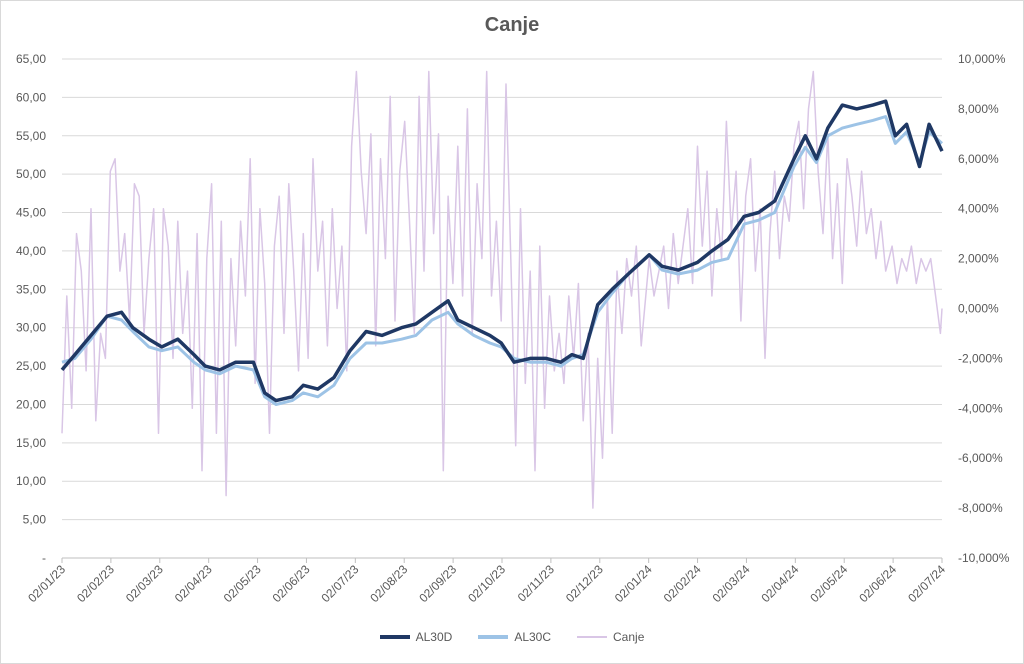 The width and height of the screenshot is (1024, 664). I want to click on legend-swatch-canje, so click(592, 637).